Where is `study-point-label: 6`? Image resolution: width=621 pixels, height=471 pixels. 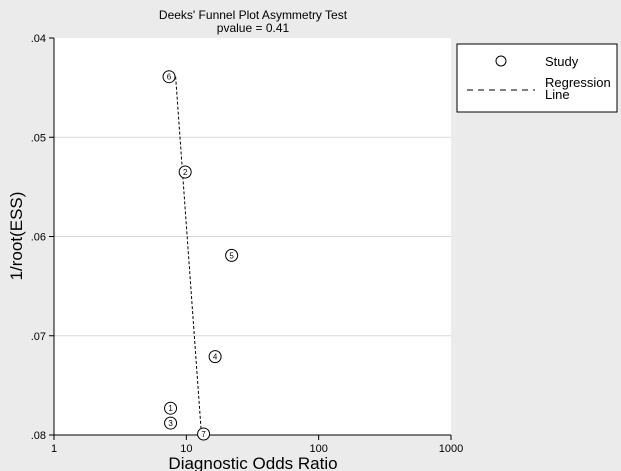 study-point-label: 6 is located at coordinates (169, 77).